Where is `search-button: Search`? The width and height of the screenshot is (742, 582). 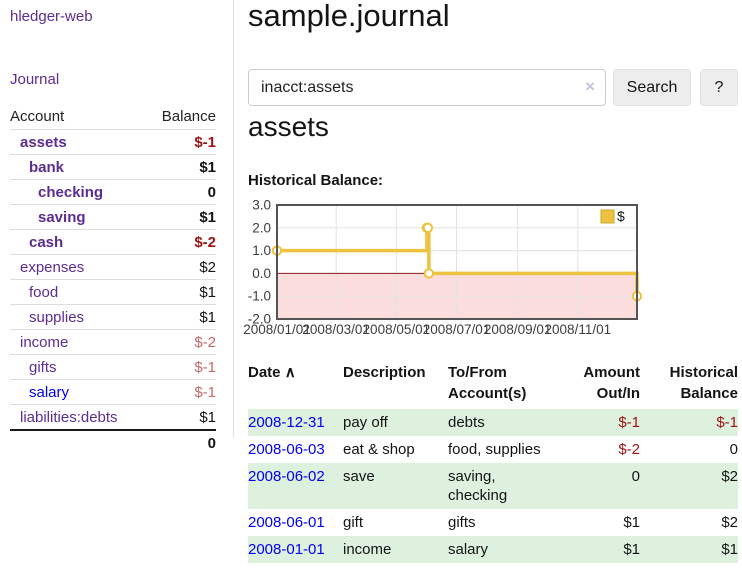
search-button: Search is located at coordinates (652, 87).